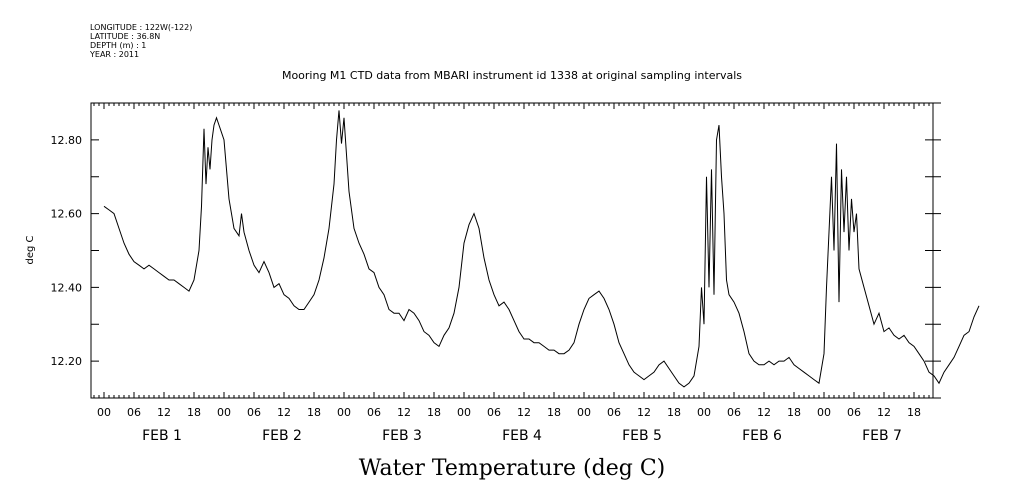 Image resolution: width=1009 pixels, height=504 pixels. What do you see at coordinates (762, 436) in the screenshot?
I see `day-label: FEB 6` at bounding box center [762, 436].